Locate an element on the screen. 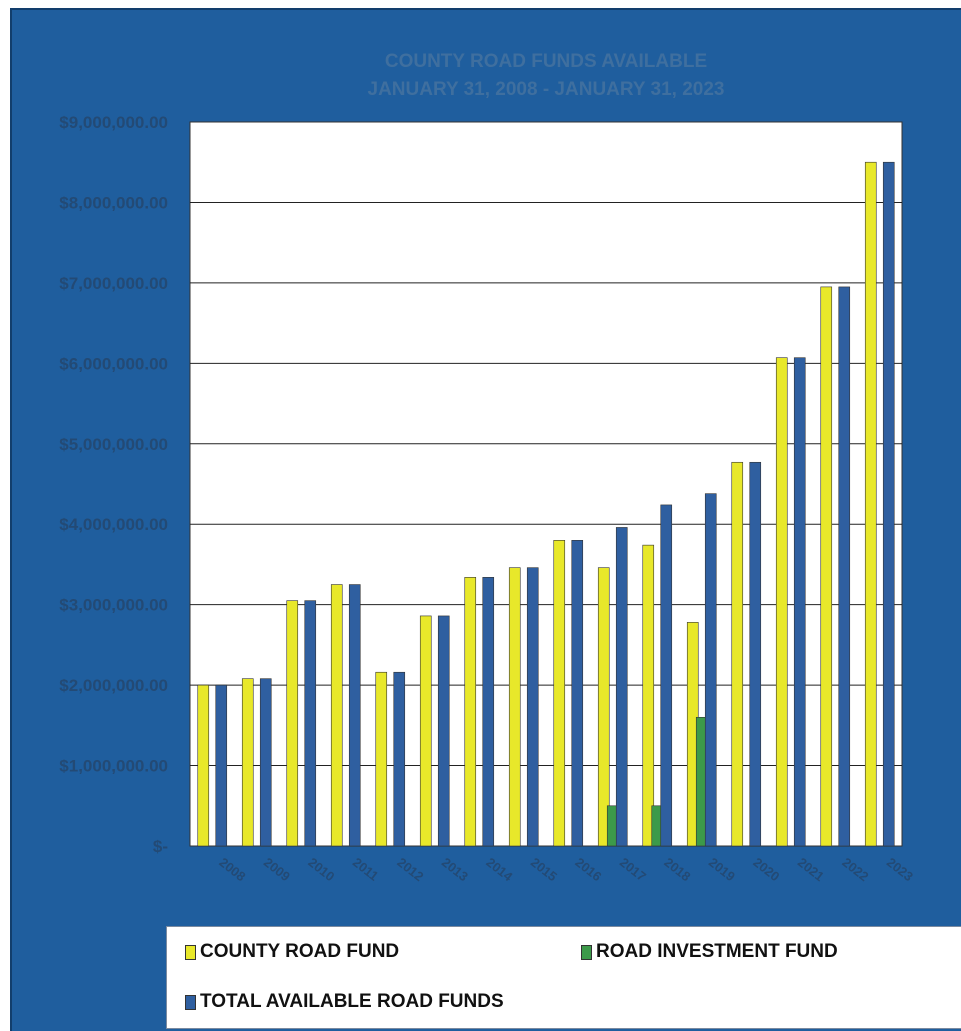 This screenshot has width=961, height=1031. chart-subtitle: JANUARY 31, 2008 - JANUARY 31, 2023 is located at coordinates (546, 89).